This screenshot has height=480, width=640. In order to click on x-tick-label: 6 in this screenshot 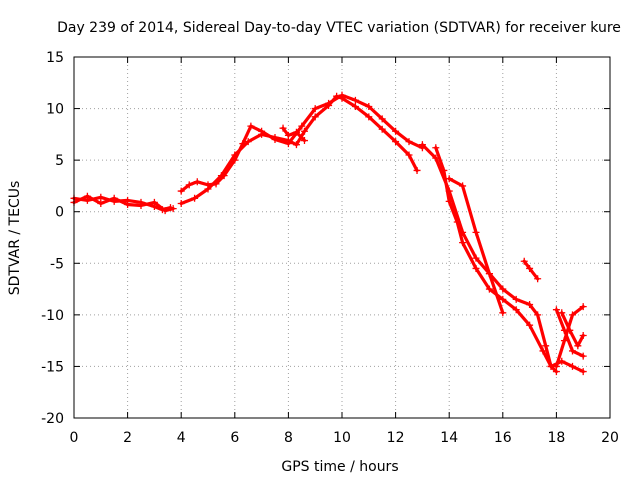, I will do `click(234, 438)`.